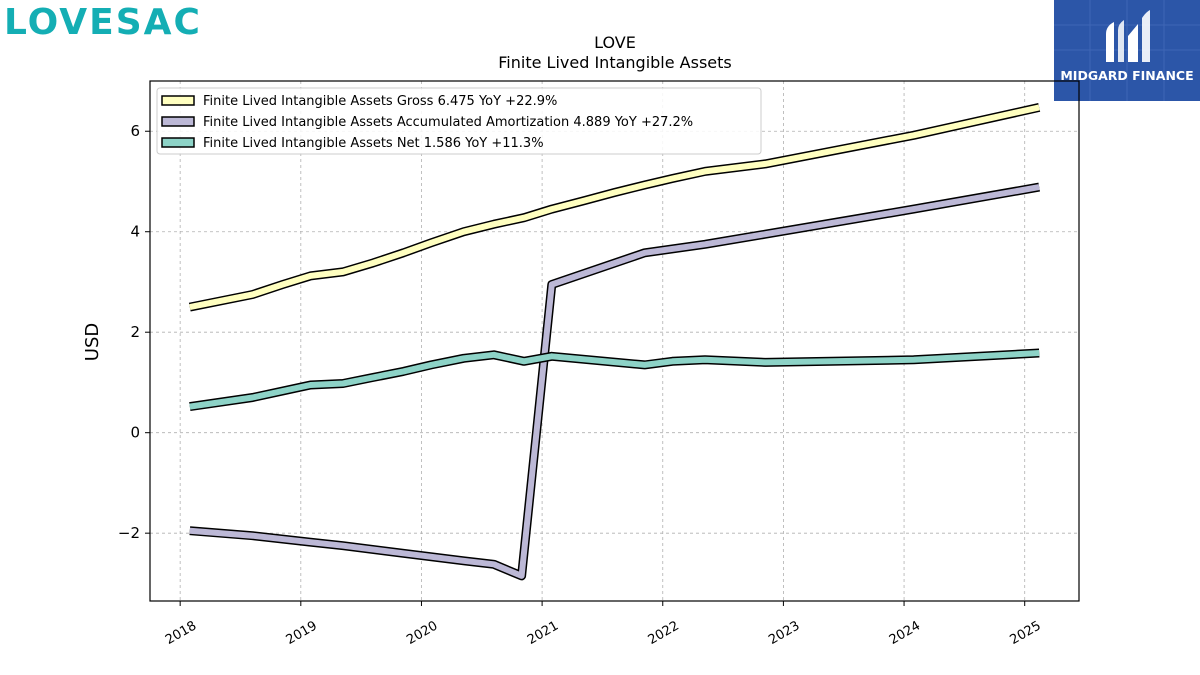 This screenshot has height=675, width=1200. What do you see at coordinates (103, 22) in the screenshot?
I see `lovesac-logo: LOVESAC` at bounding box center [103, 22].